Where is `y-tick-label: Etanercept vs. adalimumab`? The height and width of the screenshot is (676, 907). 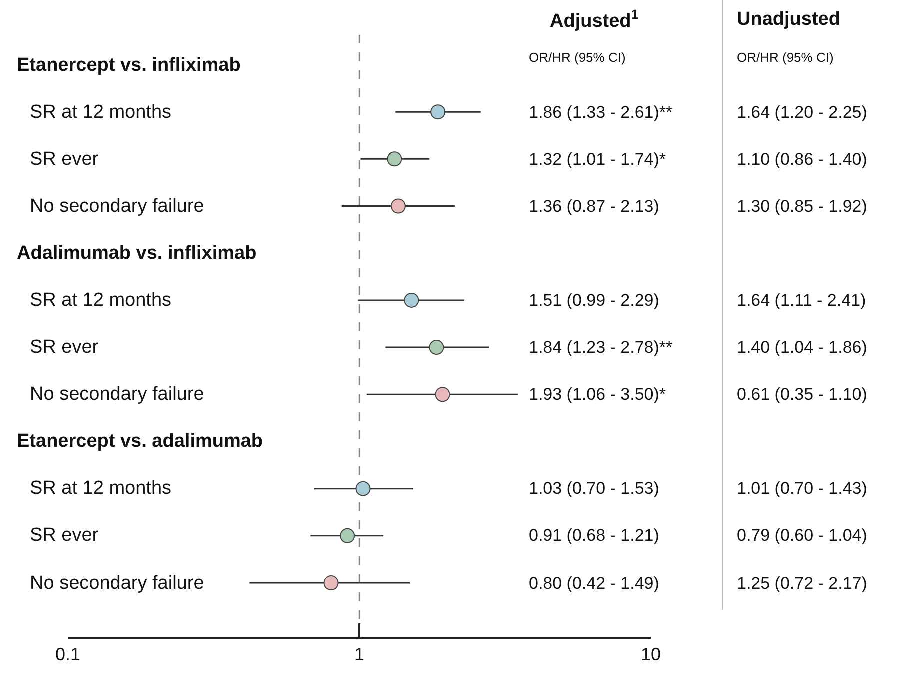 y-tick-label: Etanercept vs. adalimumab is located at coordinates (140, 441).